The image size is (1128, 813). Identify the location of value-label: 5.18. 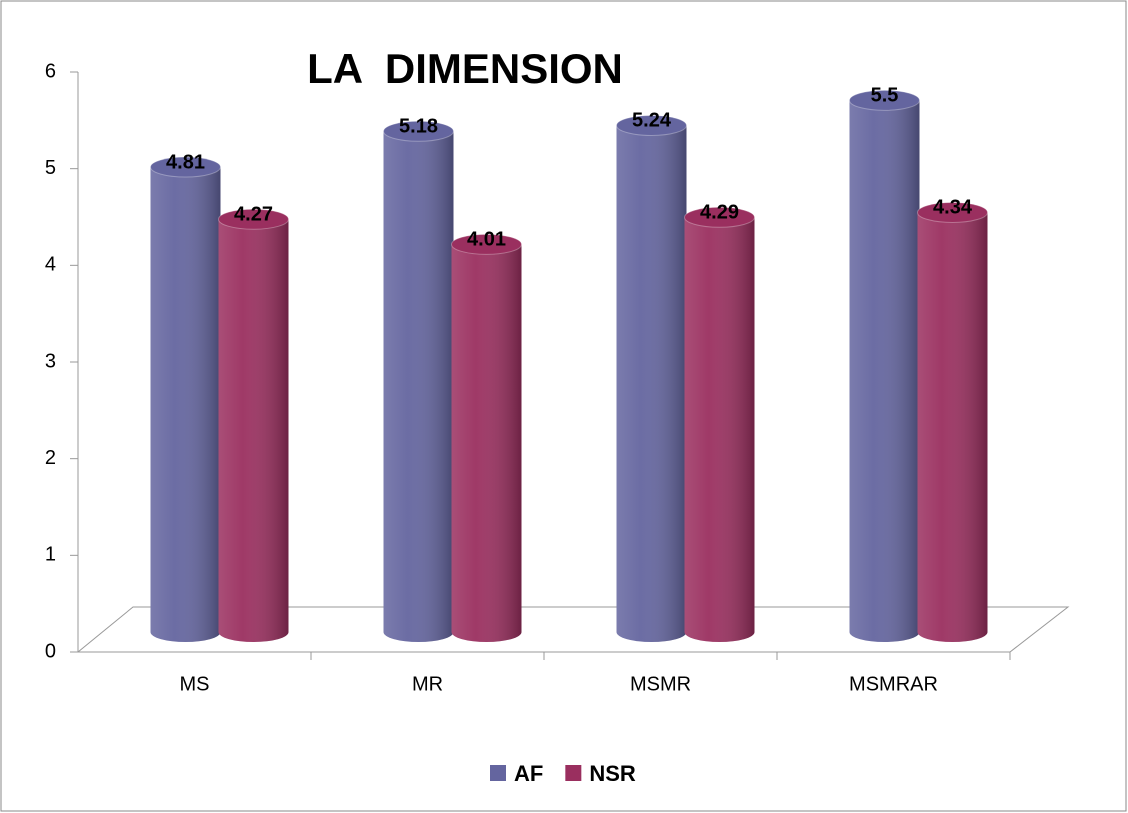
(418, 127).